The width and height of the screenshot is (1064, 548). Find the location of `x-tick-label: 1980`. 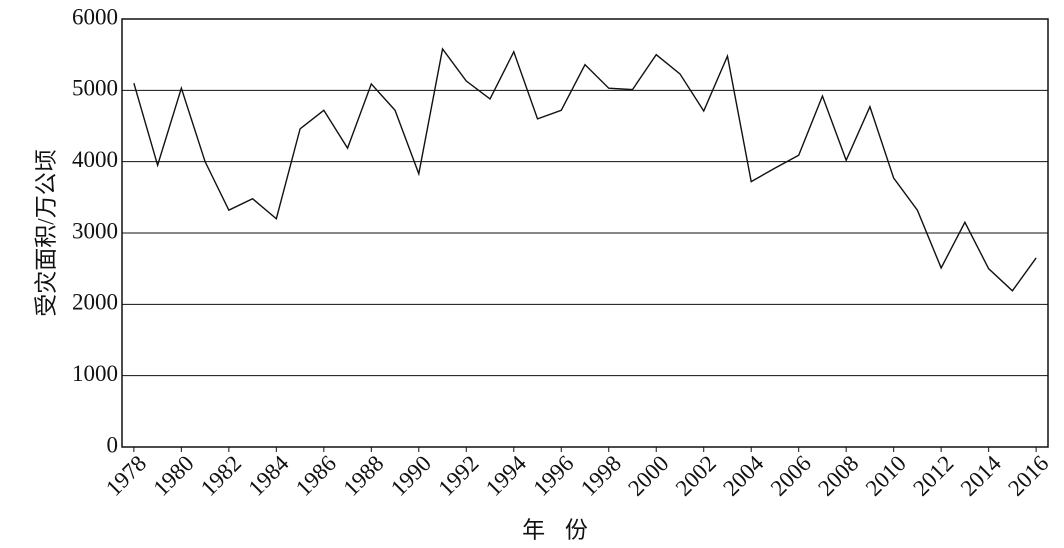

x-tick-label: 1980 is located at coordinates (173, 476).